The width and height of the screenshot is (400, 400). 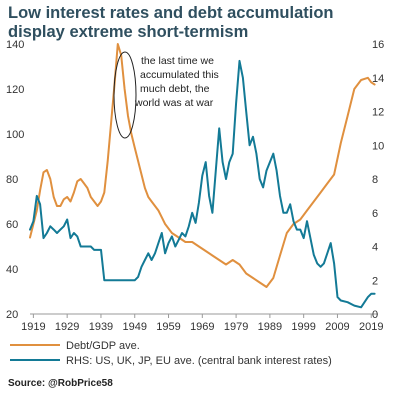 I want to click on right-y-tick-label: 4, so click(x=375, y=248).